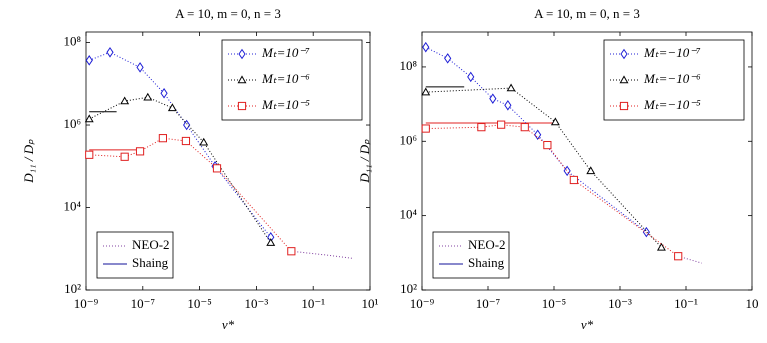 This screenshot has width=767, height=343. Describe the element at coordinates (285, 104) in the screenshot. I see `legend-label: Mₜ=10⁻⁵` at that location.